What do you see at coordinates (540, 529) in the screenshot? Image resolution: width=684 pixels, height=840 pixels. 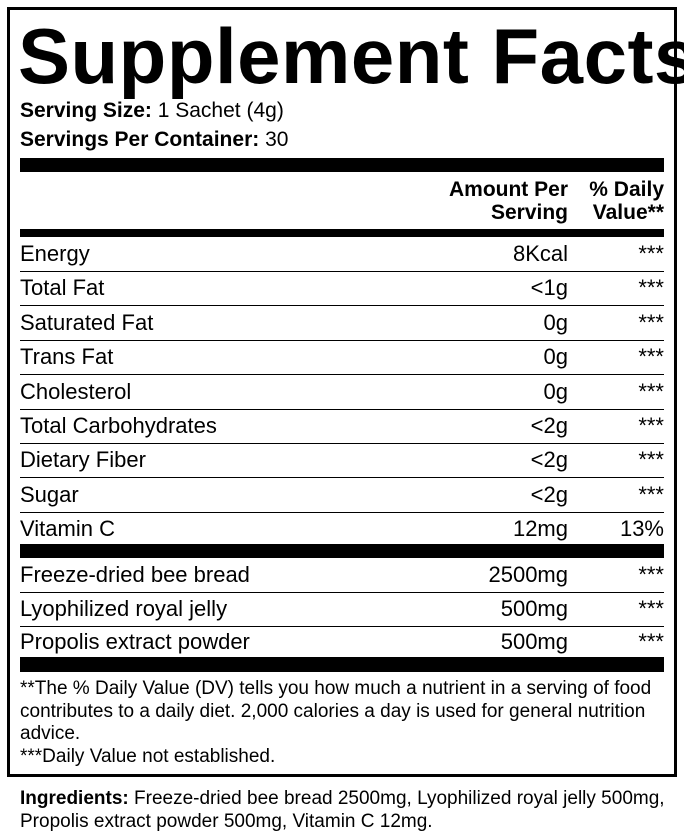 I see `amount-per-serving: 12mg` at bounding box center [540, 529].